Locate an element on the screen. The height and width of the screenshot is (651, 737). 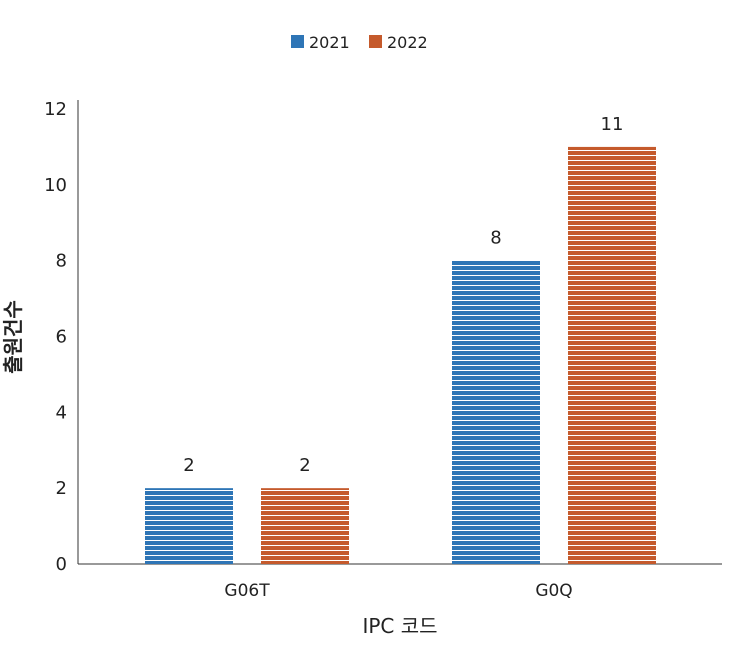
y-axis-title: 출원건수 is located at coordinates (13, 337).